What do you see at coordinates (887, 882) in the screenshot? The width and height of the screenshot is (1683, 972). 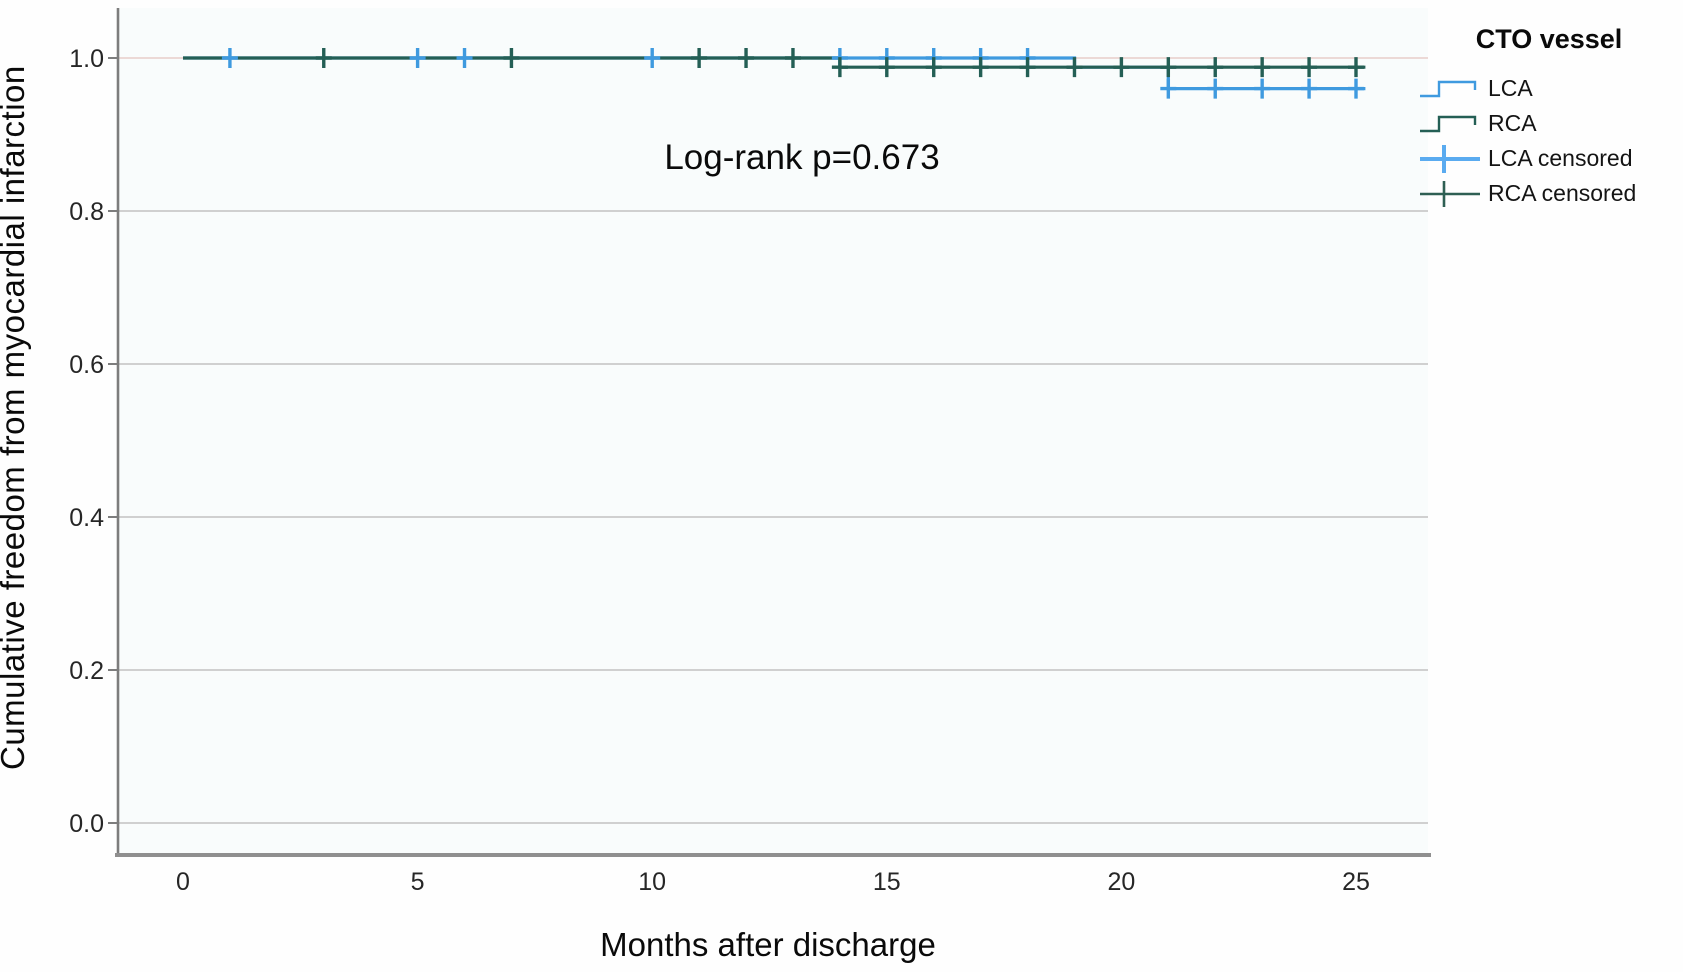 I see `x-tick-label: 15` at bounding box center [887, 882].